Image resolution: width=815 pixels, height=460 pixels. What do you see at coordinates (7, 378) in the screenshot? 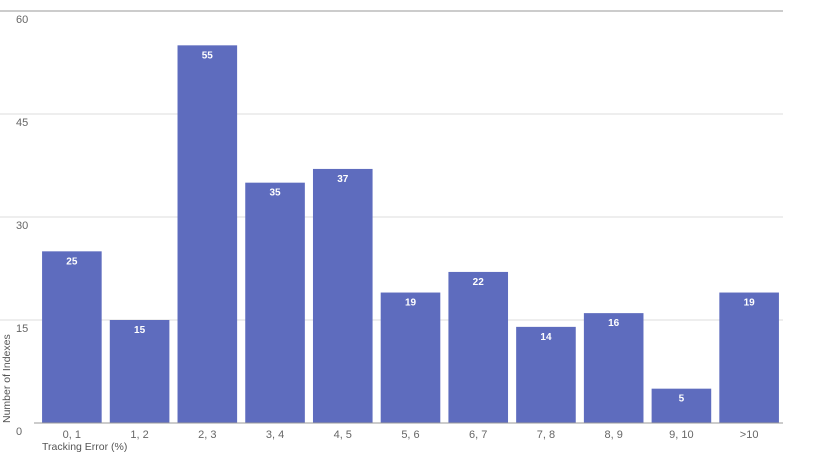
I see `y-axis-title: Number of Indexes` at bounding box center [7, 378].